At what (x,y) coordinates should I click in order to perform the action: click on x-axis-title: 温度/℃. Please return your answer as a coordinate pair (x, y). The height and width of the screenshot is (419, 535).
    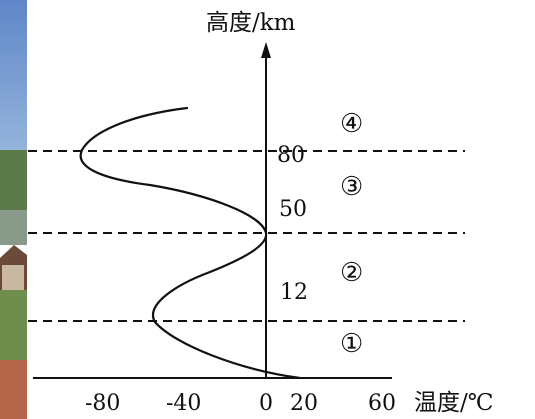
    Looking at the image, I should click on (453, 403).